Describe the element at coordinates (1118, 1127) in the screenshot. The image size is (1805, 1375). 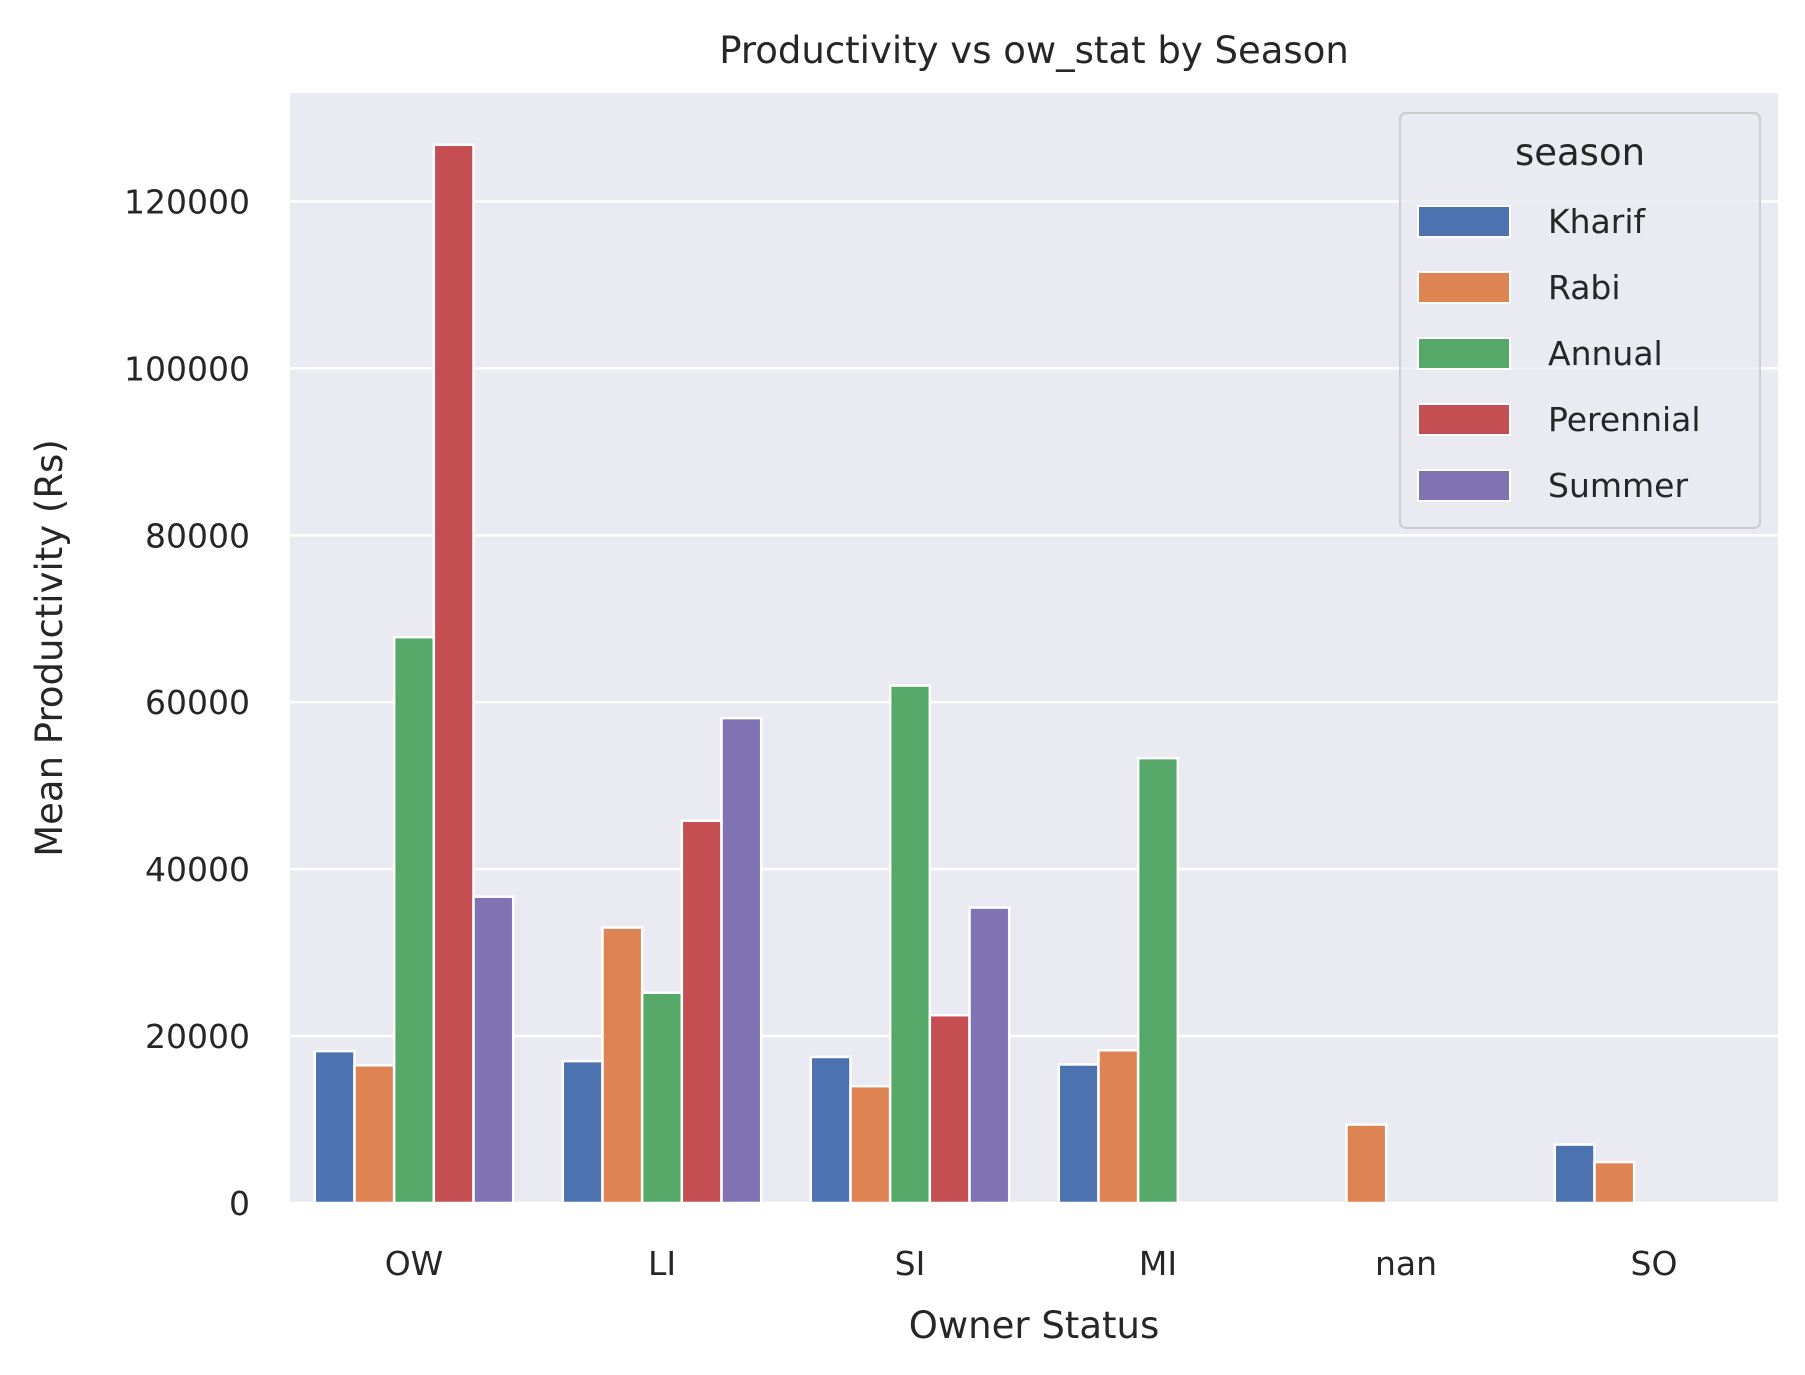
I see `bar-rabi-mi` at that location.